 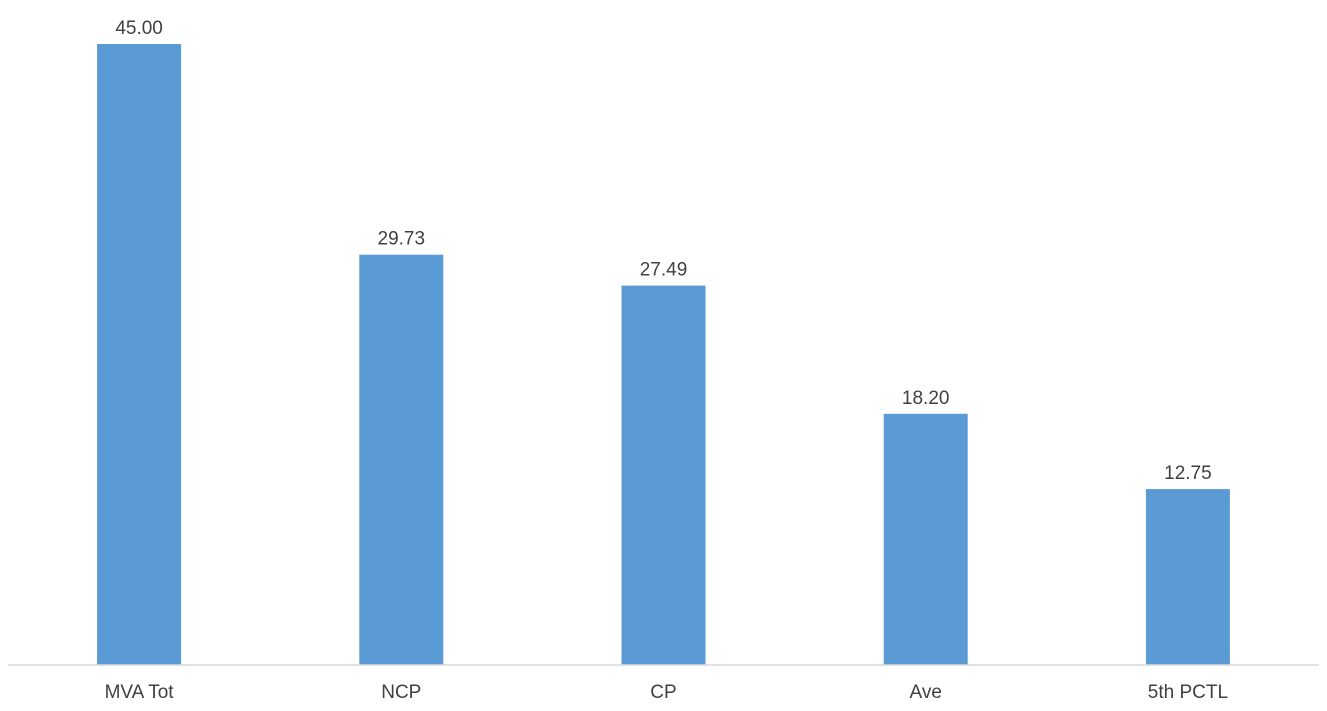 I want to click on data-label-2: 27.49, so click(x=664, y=270).